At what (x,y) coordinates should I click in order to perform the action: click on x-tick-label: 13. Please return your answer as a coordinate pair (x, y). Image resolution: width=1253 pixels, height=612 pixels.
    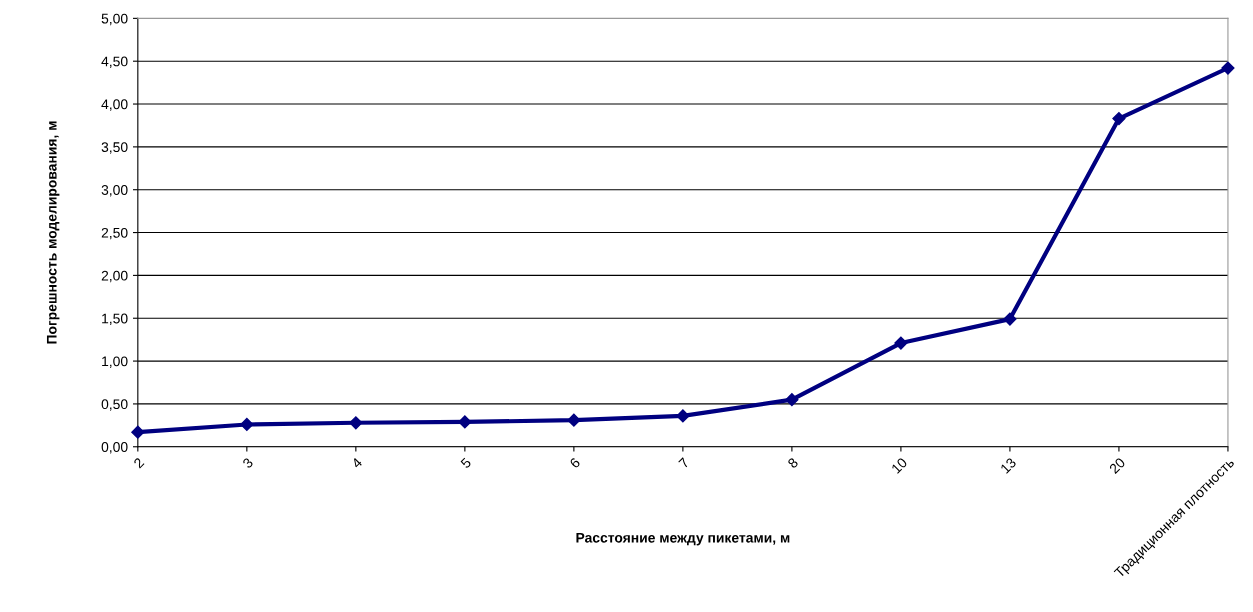
    Looking at the image, I should click on (1008, 465).